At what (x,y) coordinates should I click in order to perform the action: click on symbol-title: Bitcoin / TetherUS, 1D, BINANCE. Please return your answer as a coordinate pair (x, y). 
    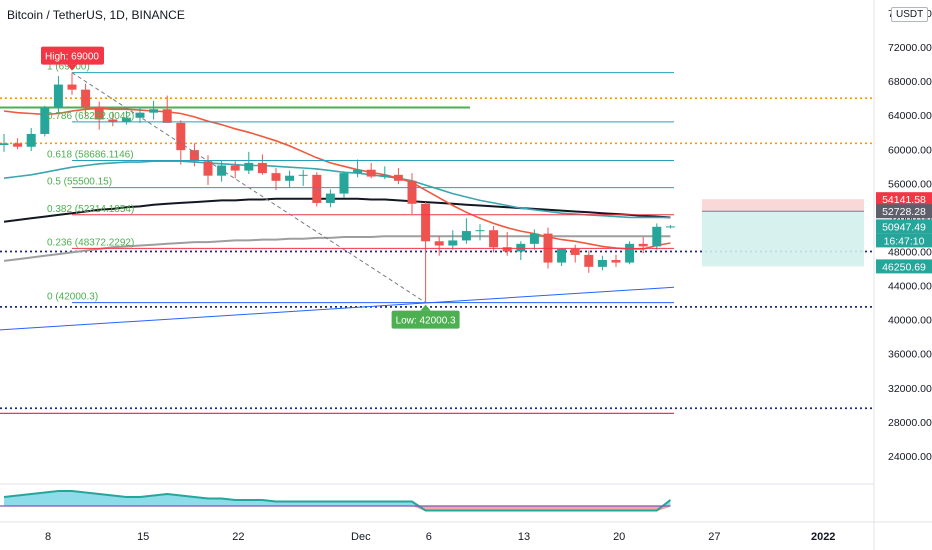
    Looking at the image, I should click on (96, 15).